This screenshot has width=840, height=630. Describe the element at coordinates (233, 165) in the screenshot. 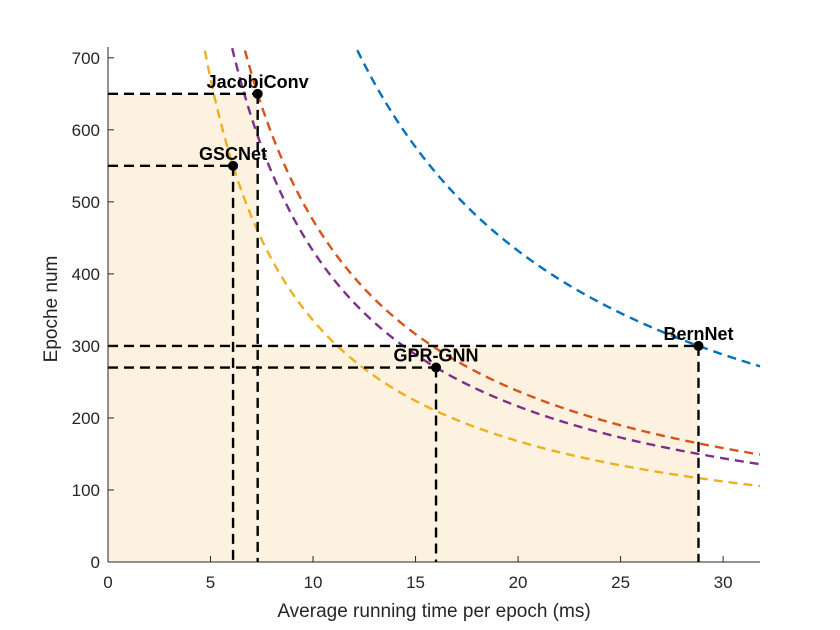

I see `point-gscnet` at that location.